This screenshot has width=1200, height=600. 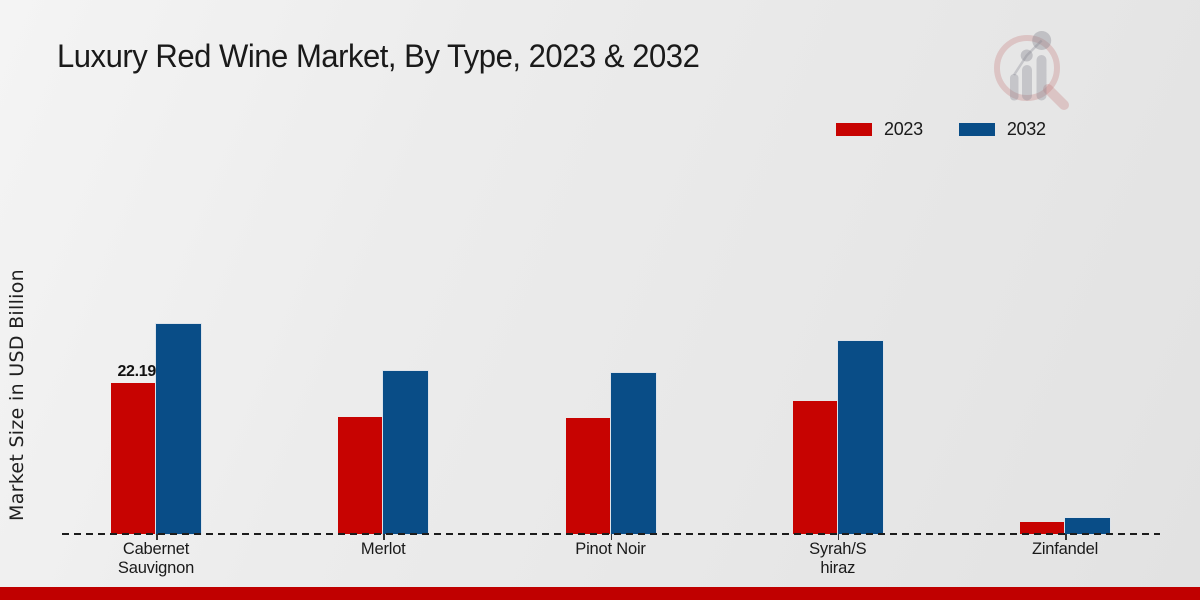 What do you see at coordinates (588, 475) in the screenshot?
I see `bar-2023-pinot-noir` at bounding box center [588, 475].